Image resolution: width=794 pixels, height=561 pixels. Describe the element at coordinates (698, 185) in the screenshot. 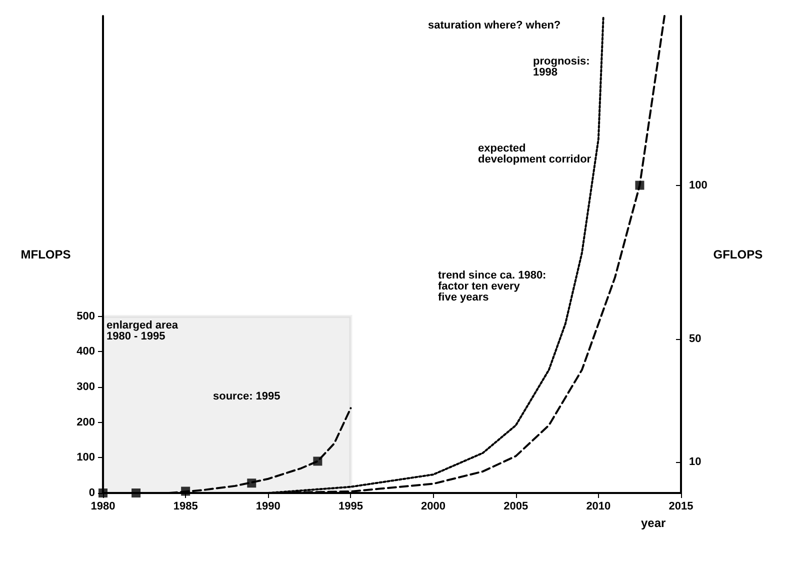

I see `y2-tick-label: 100` at that location.